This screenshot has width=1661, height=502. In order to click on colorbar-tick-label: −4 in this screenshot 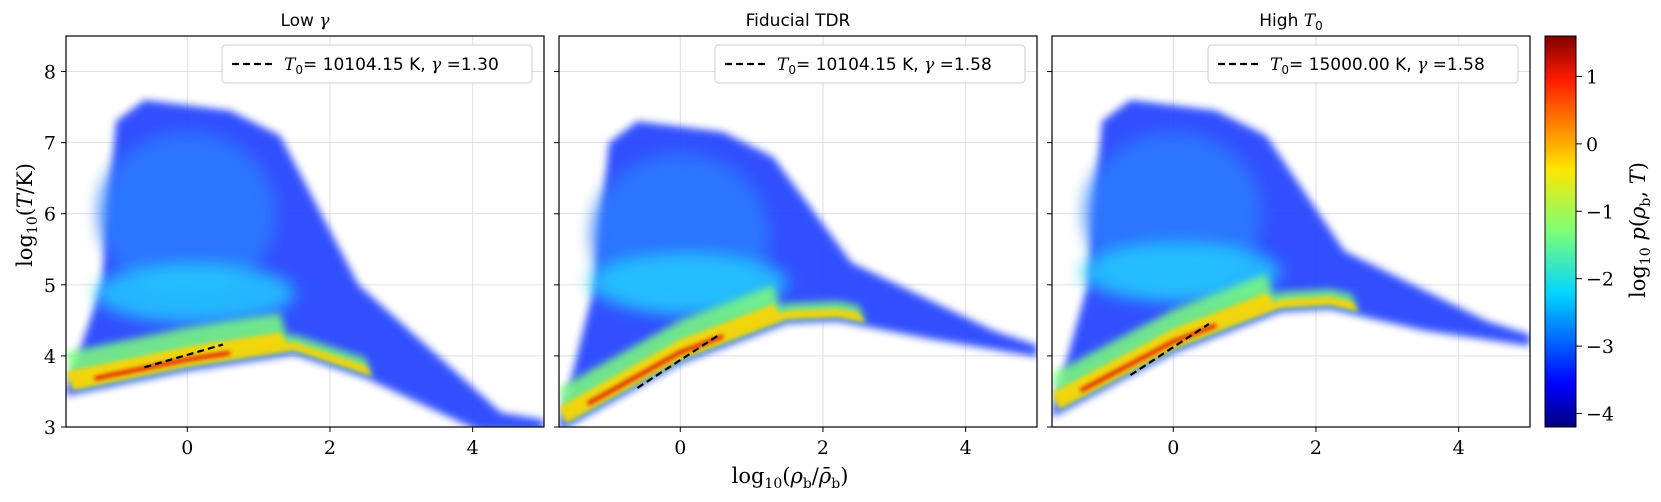, I will do `click(1600, 415)`.